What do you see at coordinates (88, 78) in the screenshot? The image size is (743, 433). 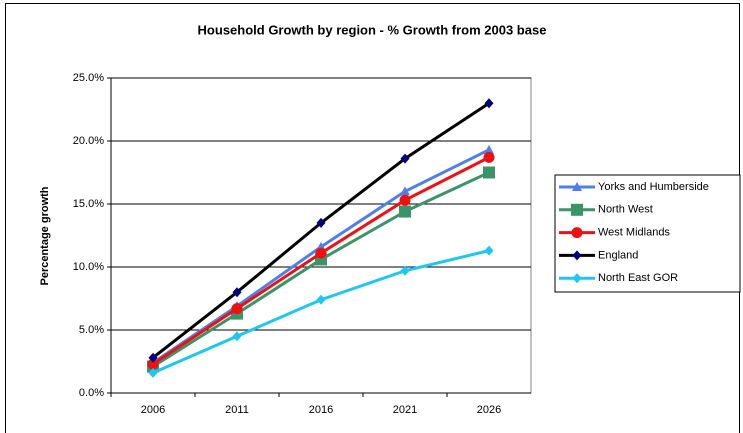 I see `y-tick-label: 25.0%` at bounding box center [88, 78].